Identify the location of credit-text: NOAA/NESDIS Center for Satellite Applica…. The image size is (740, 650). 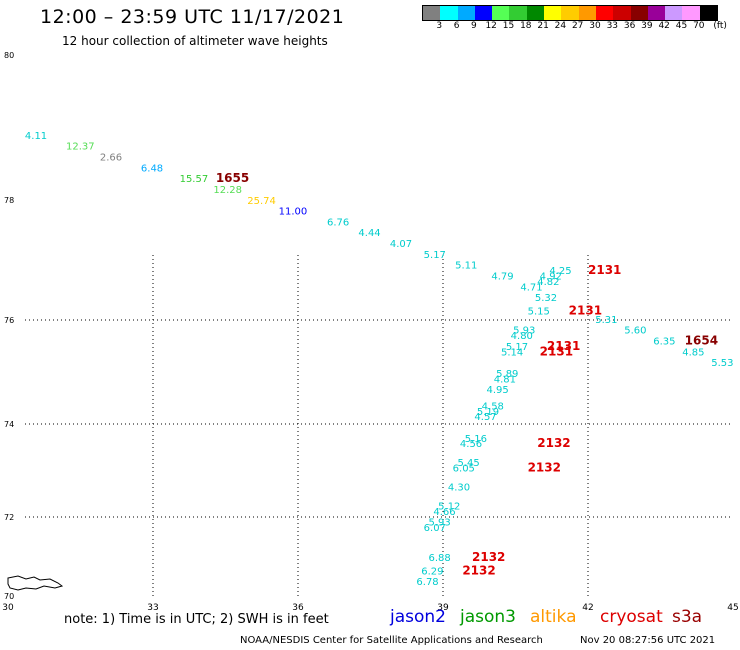
(391, 640).